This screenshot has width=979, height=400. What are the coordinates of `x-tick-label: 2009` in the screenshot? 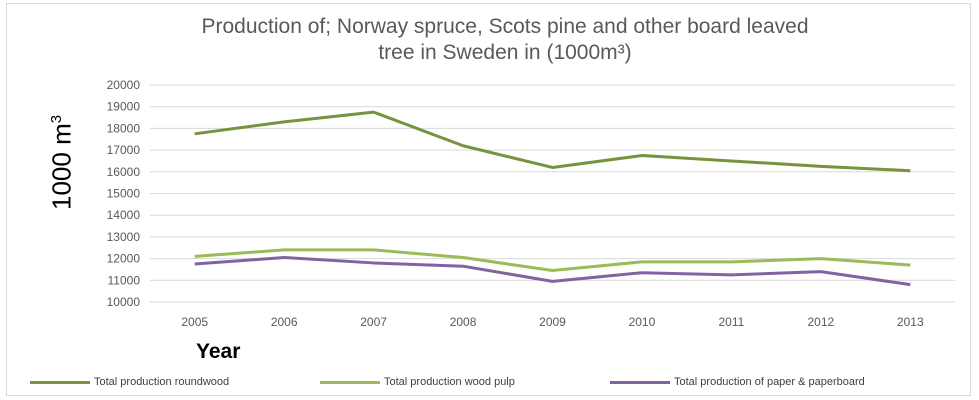 It's located at (552, 322).